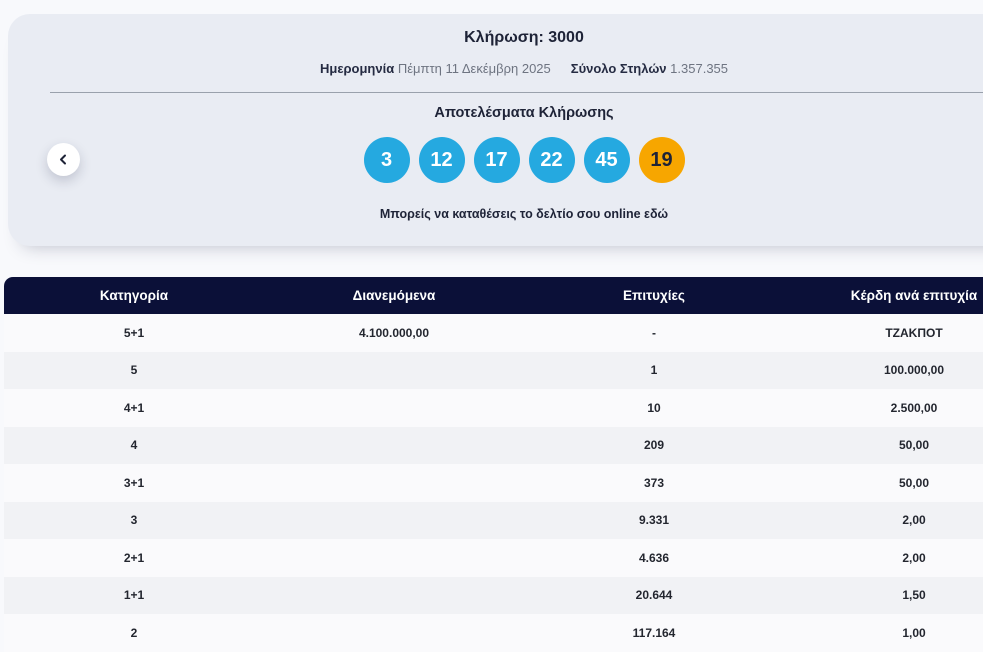 The width and height of the screenshot is (983, 652). Describe the element at coordinates (654, 595) in the screenshot. I see `cell-winners: 20.644` at that location.